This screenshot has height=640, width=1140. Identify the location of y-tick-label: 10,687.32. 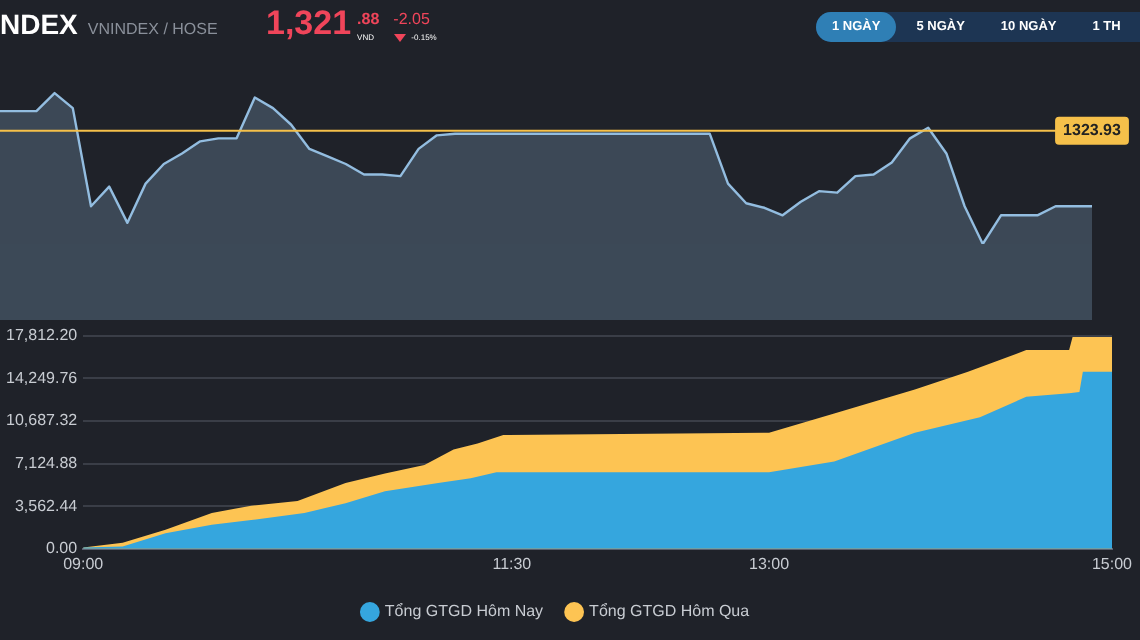
(42, 420).